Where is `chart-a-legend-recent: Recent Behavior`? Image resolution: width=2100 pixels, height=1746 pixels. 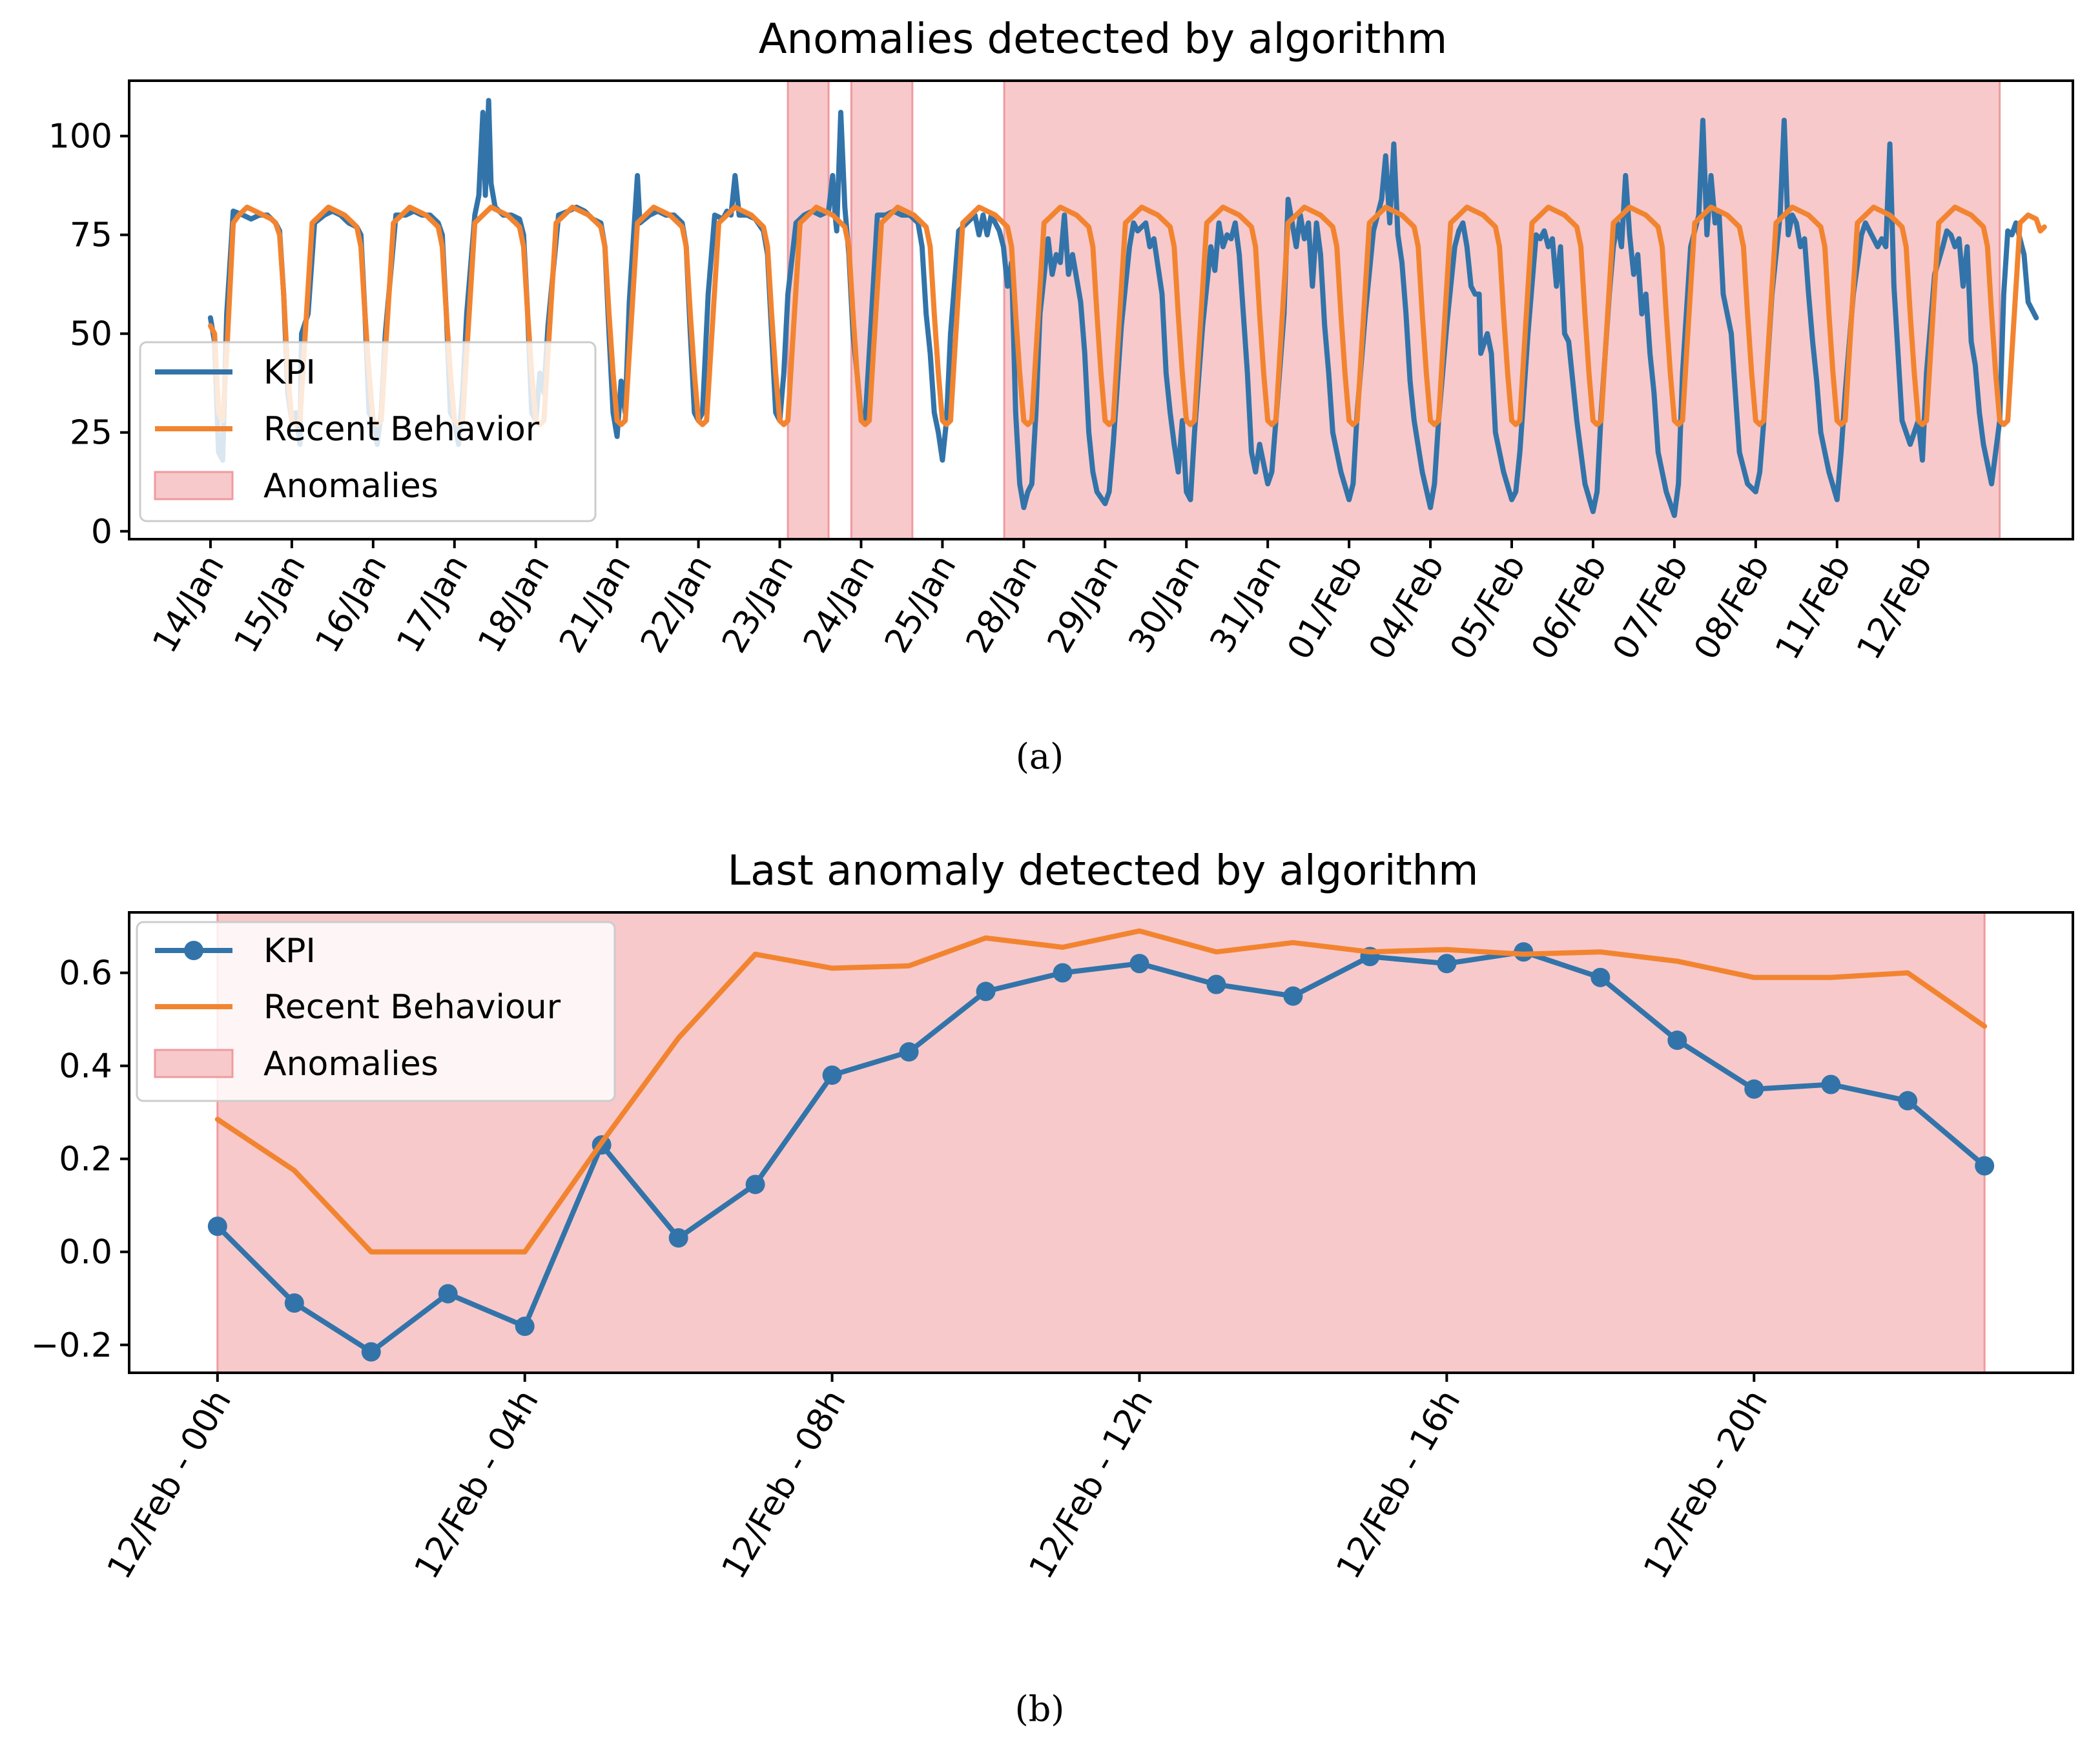 chart-a-legend-recent: Recent Behavior is located at coordinates (401, 430).